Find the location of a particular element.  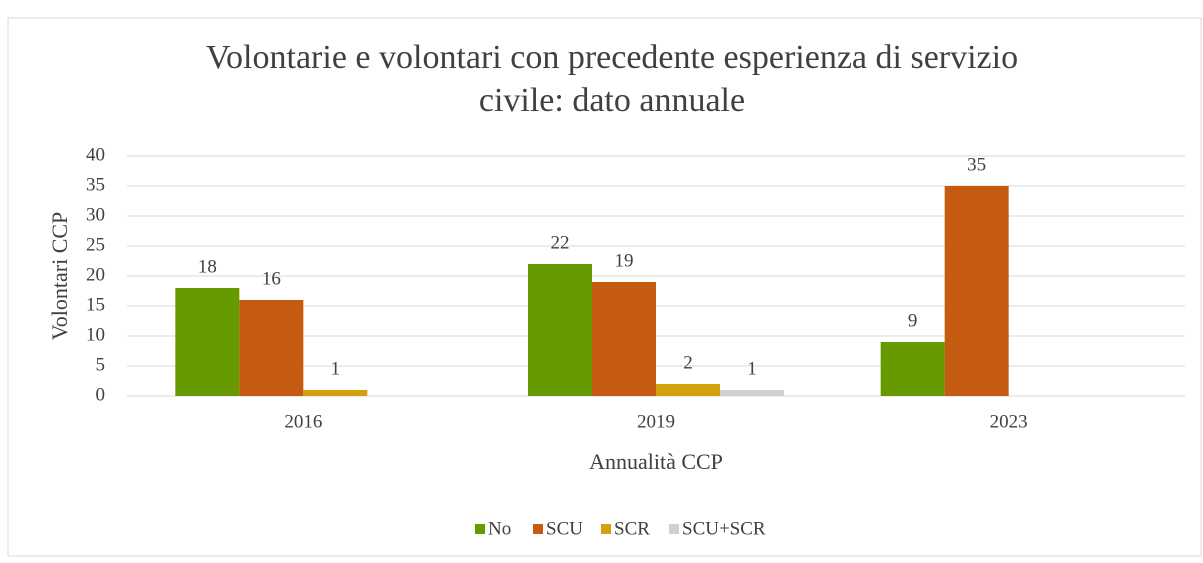

data-label: 2 is located at coordinates (688, 362).